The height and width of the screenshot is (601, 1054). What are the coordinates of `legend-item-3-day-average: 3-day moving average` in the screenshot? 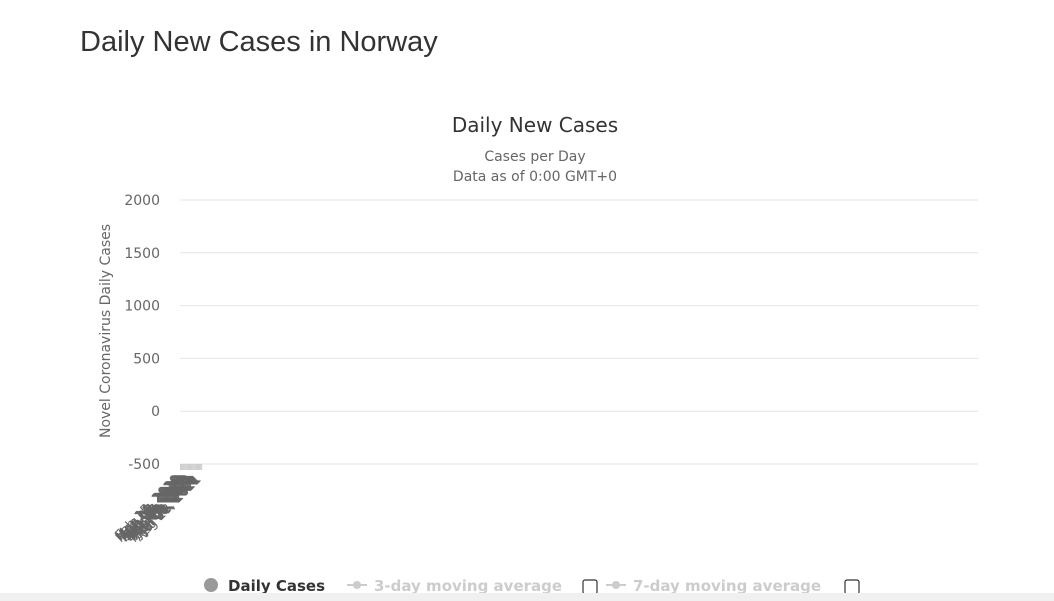 It's located at (472, 586).